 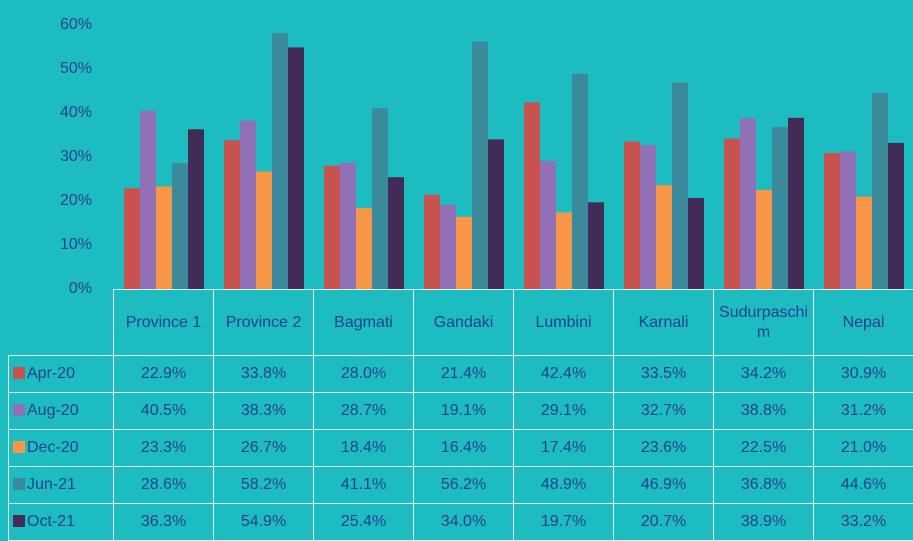 What do you see at coordinates (263, 411) in the screenshot?
I see `value-cell: 38.3%` at bounding box center [263, 411].